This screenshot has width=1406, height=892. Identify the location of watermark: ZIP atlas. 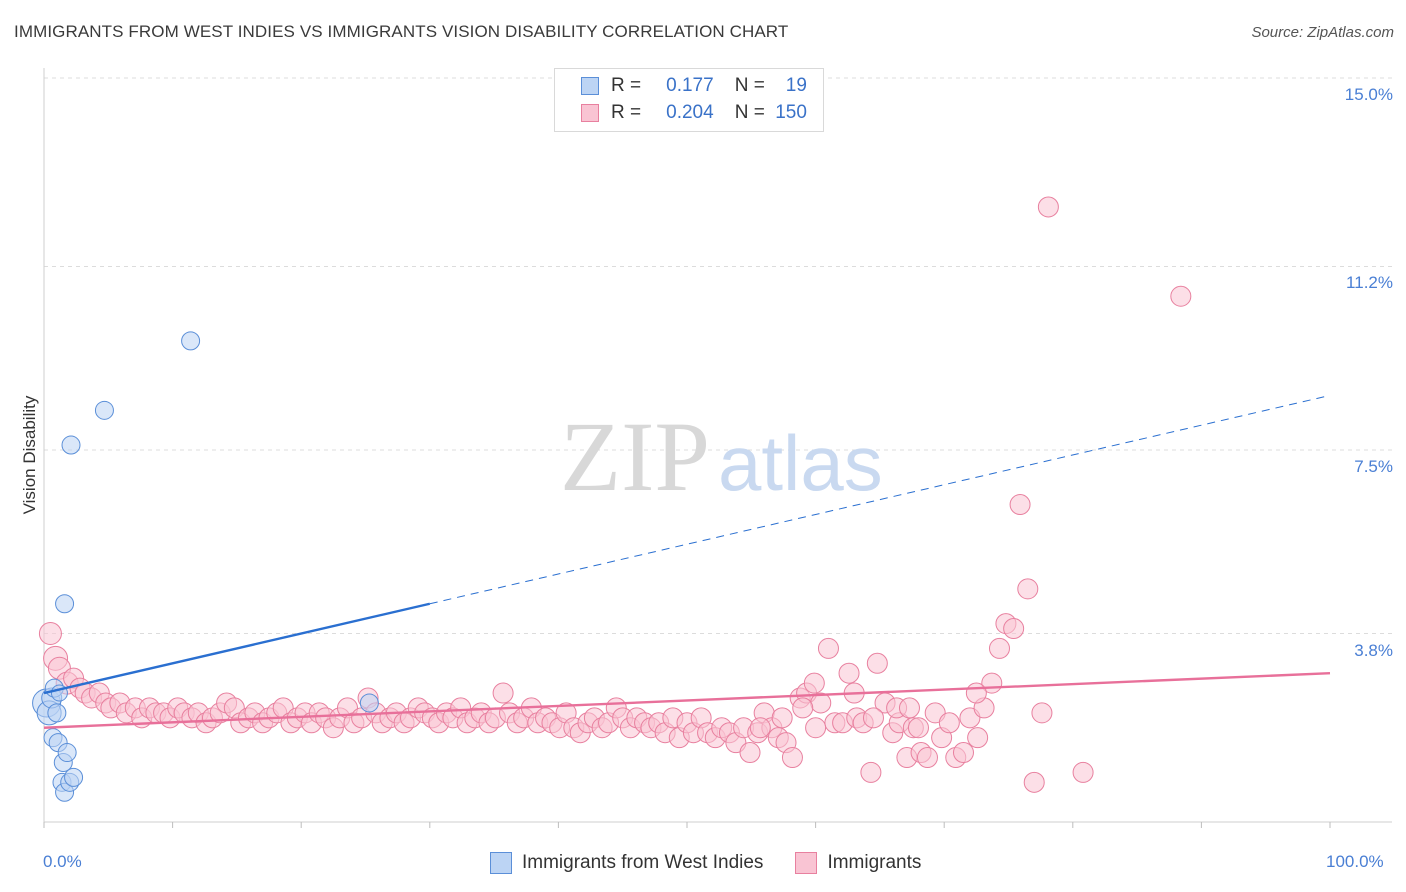
(721, 456).